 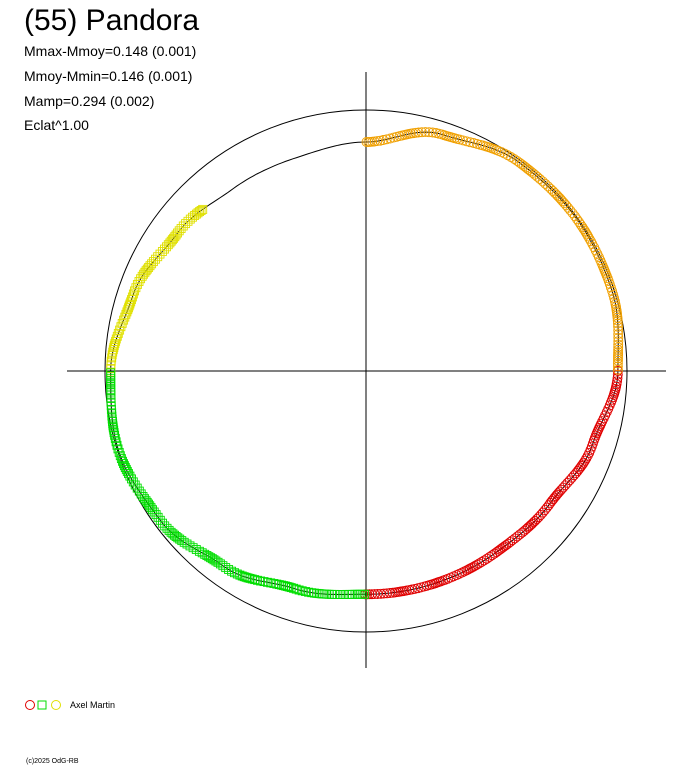 I want to click on legend-yellow-circle-marker, so click(x=56, y=705).